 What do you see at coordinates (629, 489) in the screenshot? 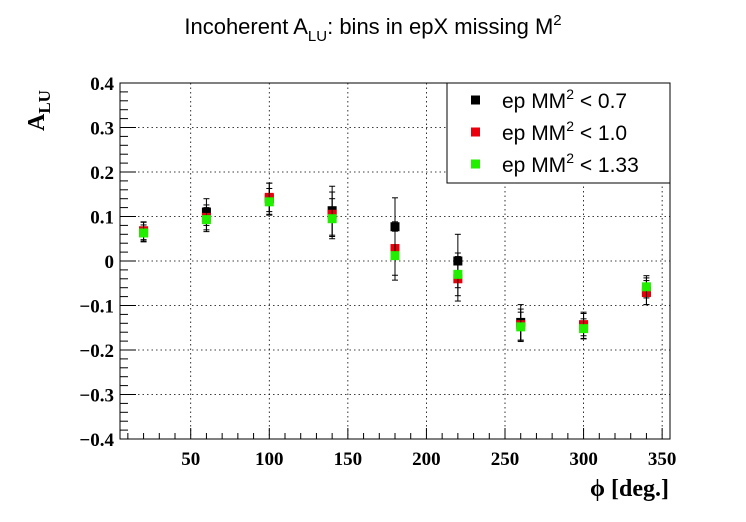
I see `x-axis-label: ϕ [deg.]` at bounding box center [629, 489].